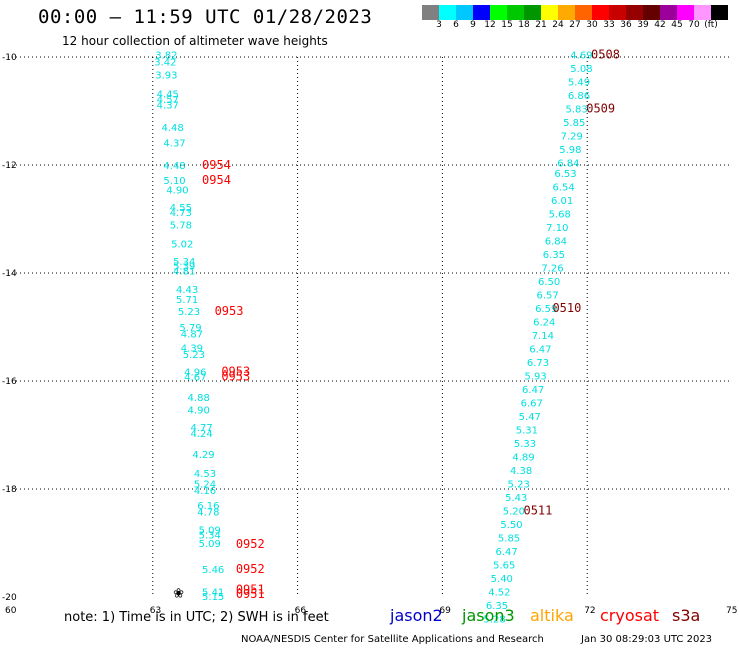  Describe the element at coordinates (516, 498) in the screenshot. I see `wave-height-label: 5.43` at that location.